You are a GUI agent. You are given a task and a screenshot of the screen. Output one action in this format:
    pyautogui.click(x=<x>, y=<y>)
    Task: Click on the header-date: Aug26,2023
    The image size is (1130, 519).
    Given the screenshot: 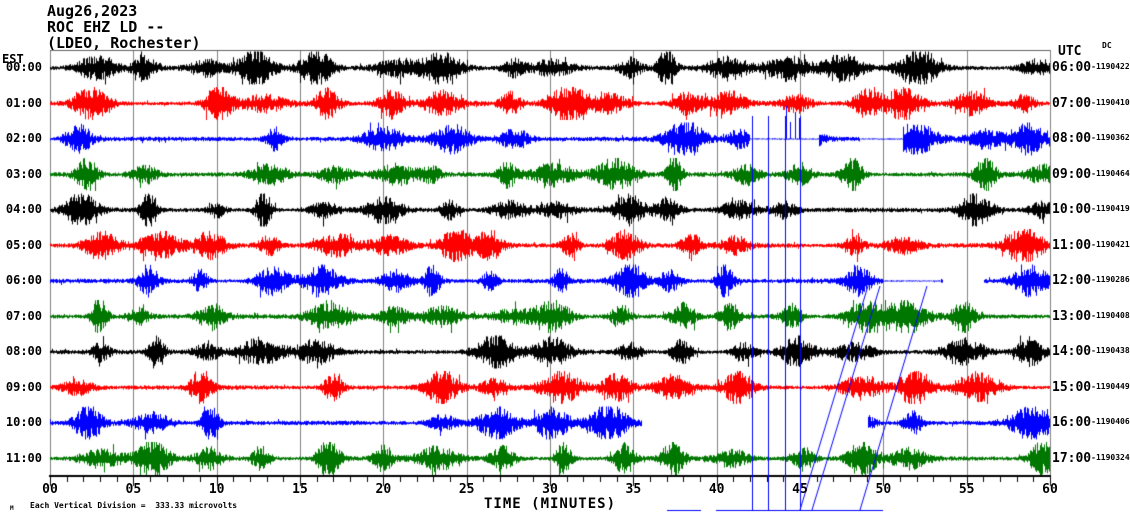 What is the action you would take?
    pyautogui.click(x=92, y=11)
    